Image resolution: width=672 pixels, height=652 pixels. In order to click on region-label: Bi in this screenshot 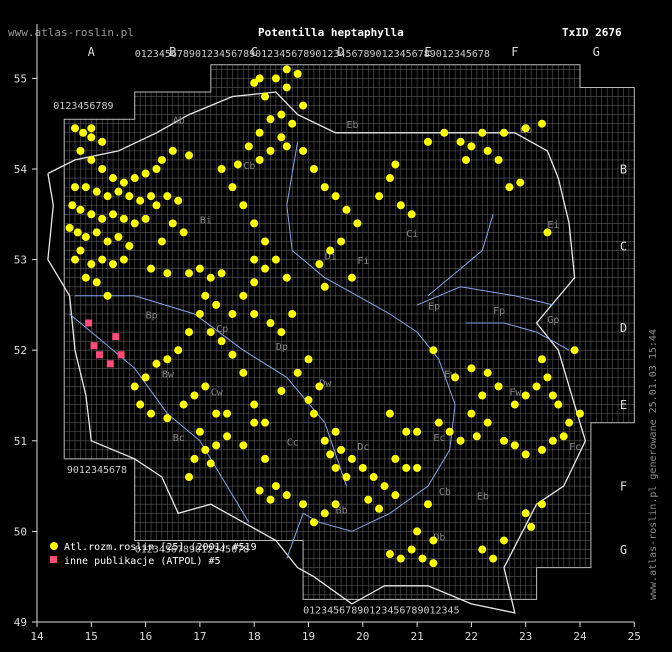, I will do `click(206, 220)`.